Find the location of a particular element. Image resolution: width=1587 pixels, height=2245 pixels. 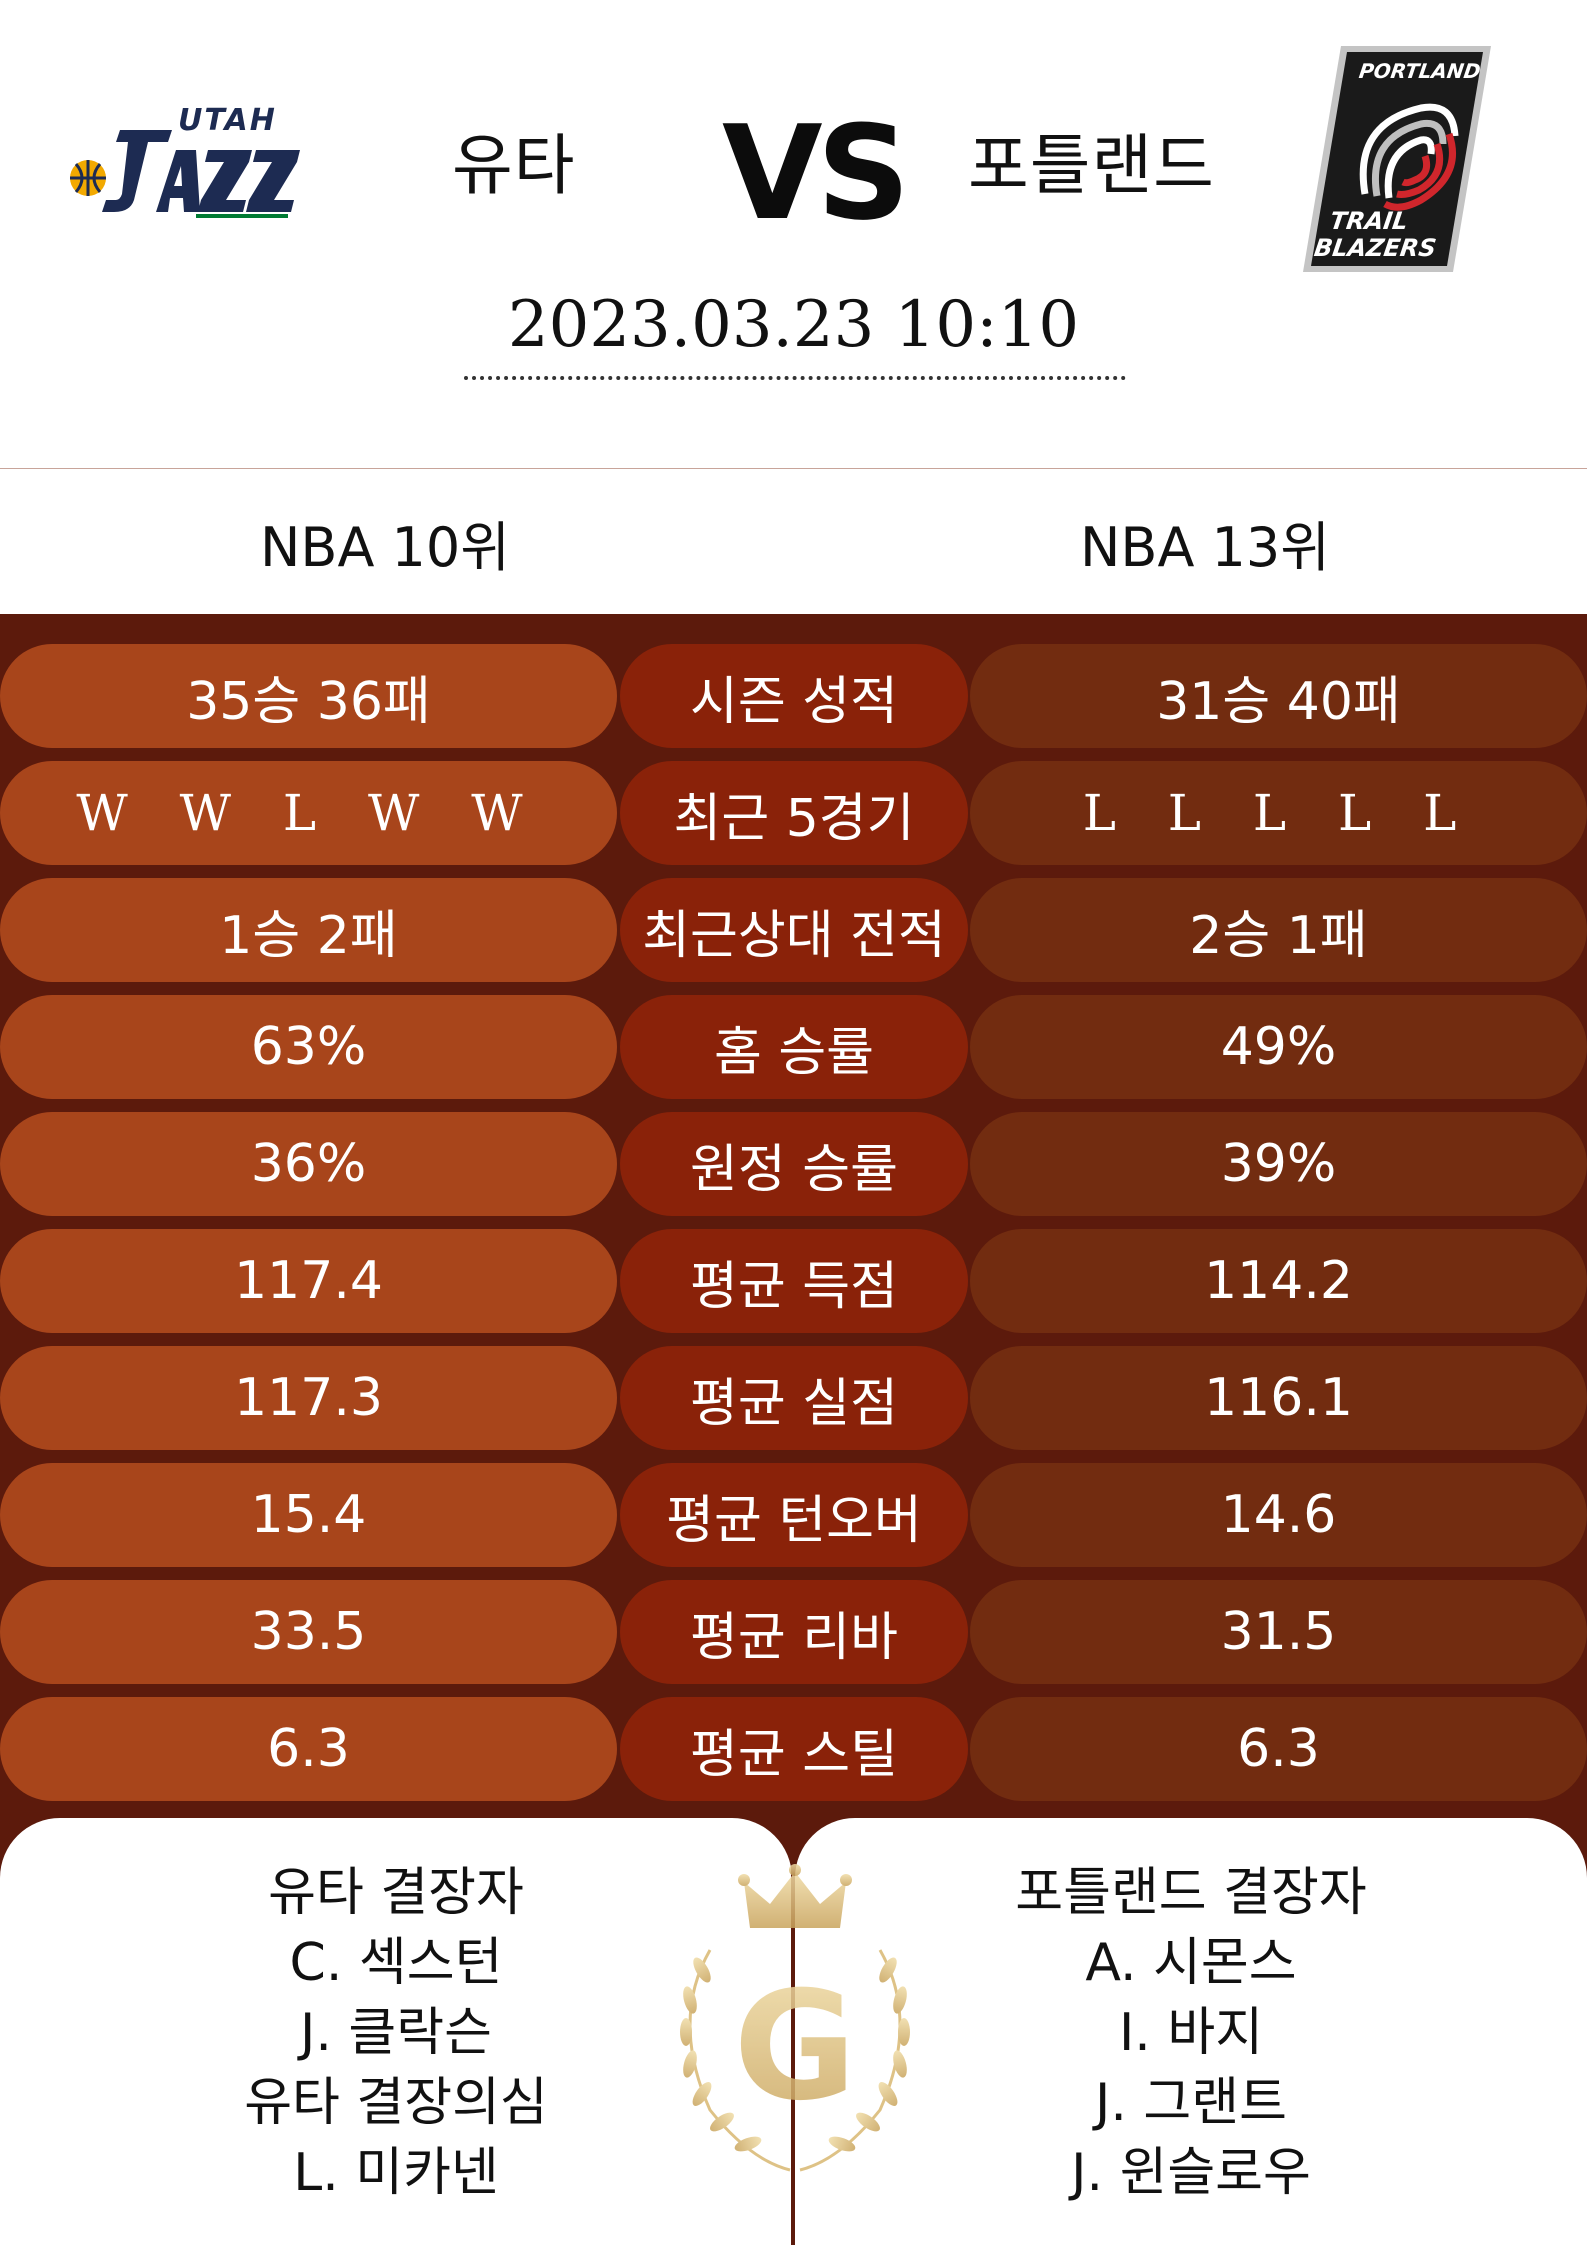

away-stat-value: 49% is located at coordinates (1278, 1047).